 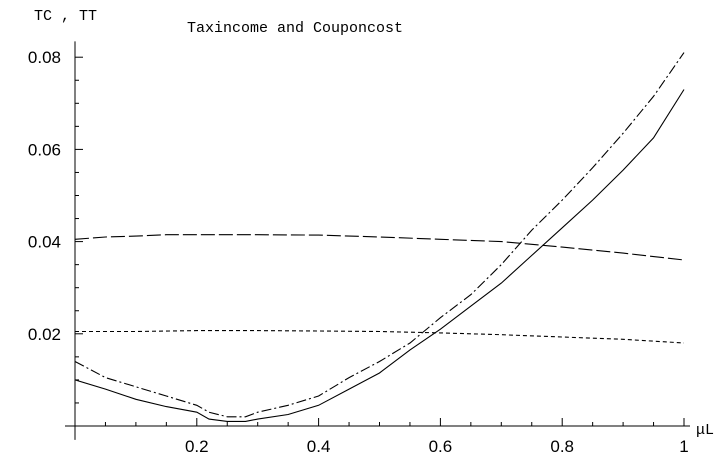 What do you see at coordinates (441, 446) in the screenshot?
I see `x-tick-label: 0.6` at bounding box center [441, 446].